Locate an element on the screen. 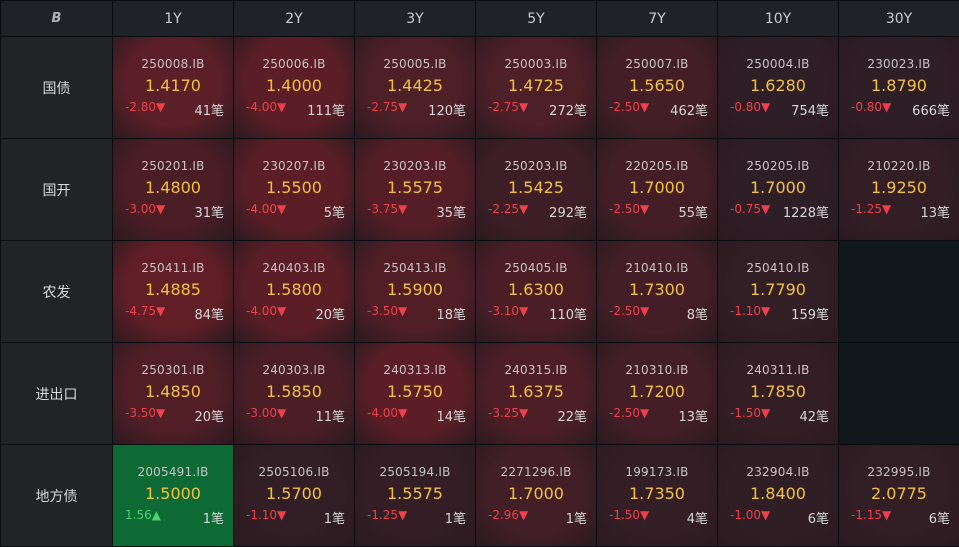  trade-count: 41笔 is located at coordinates (209, 111).